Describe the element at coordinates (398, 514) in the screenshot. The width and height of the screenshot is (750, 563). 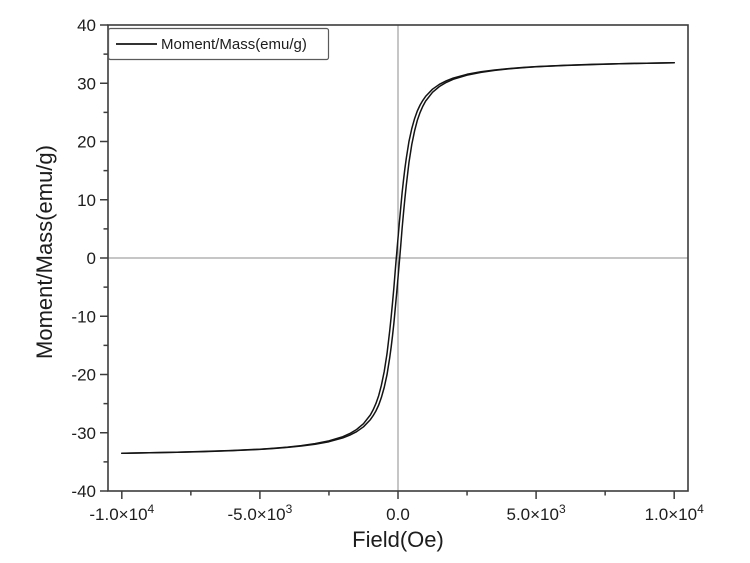
I see `x-axis-tick-label: 0.0` at that location.